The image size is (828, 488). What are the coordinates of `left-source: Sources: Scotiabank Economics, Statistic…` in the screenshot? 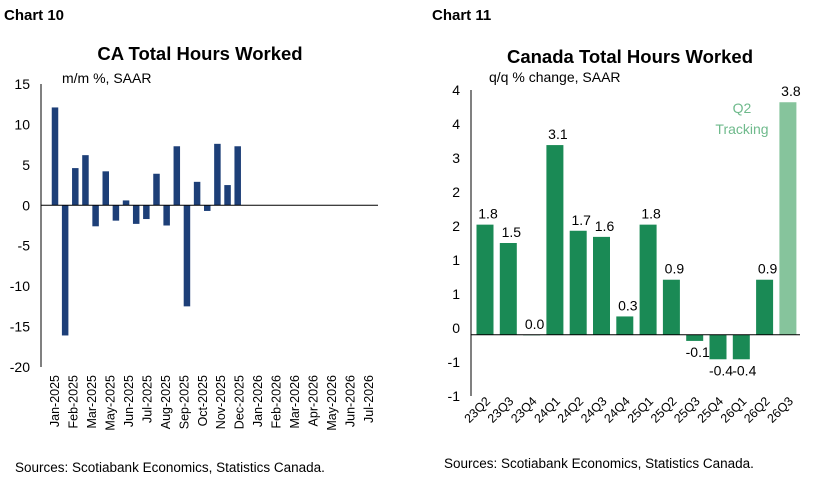 It's located at (170, 467).